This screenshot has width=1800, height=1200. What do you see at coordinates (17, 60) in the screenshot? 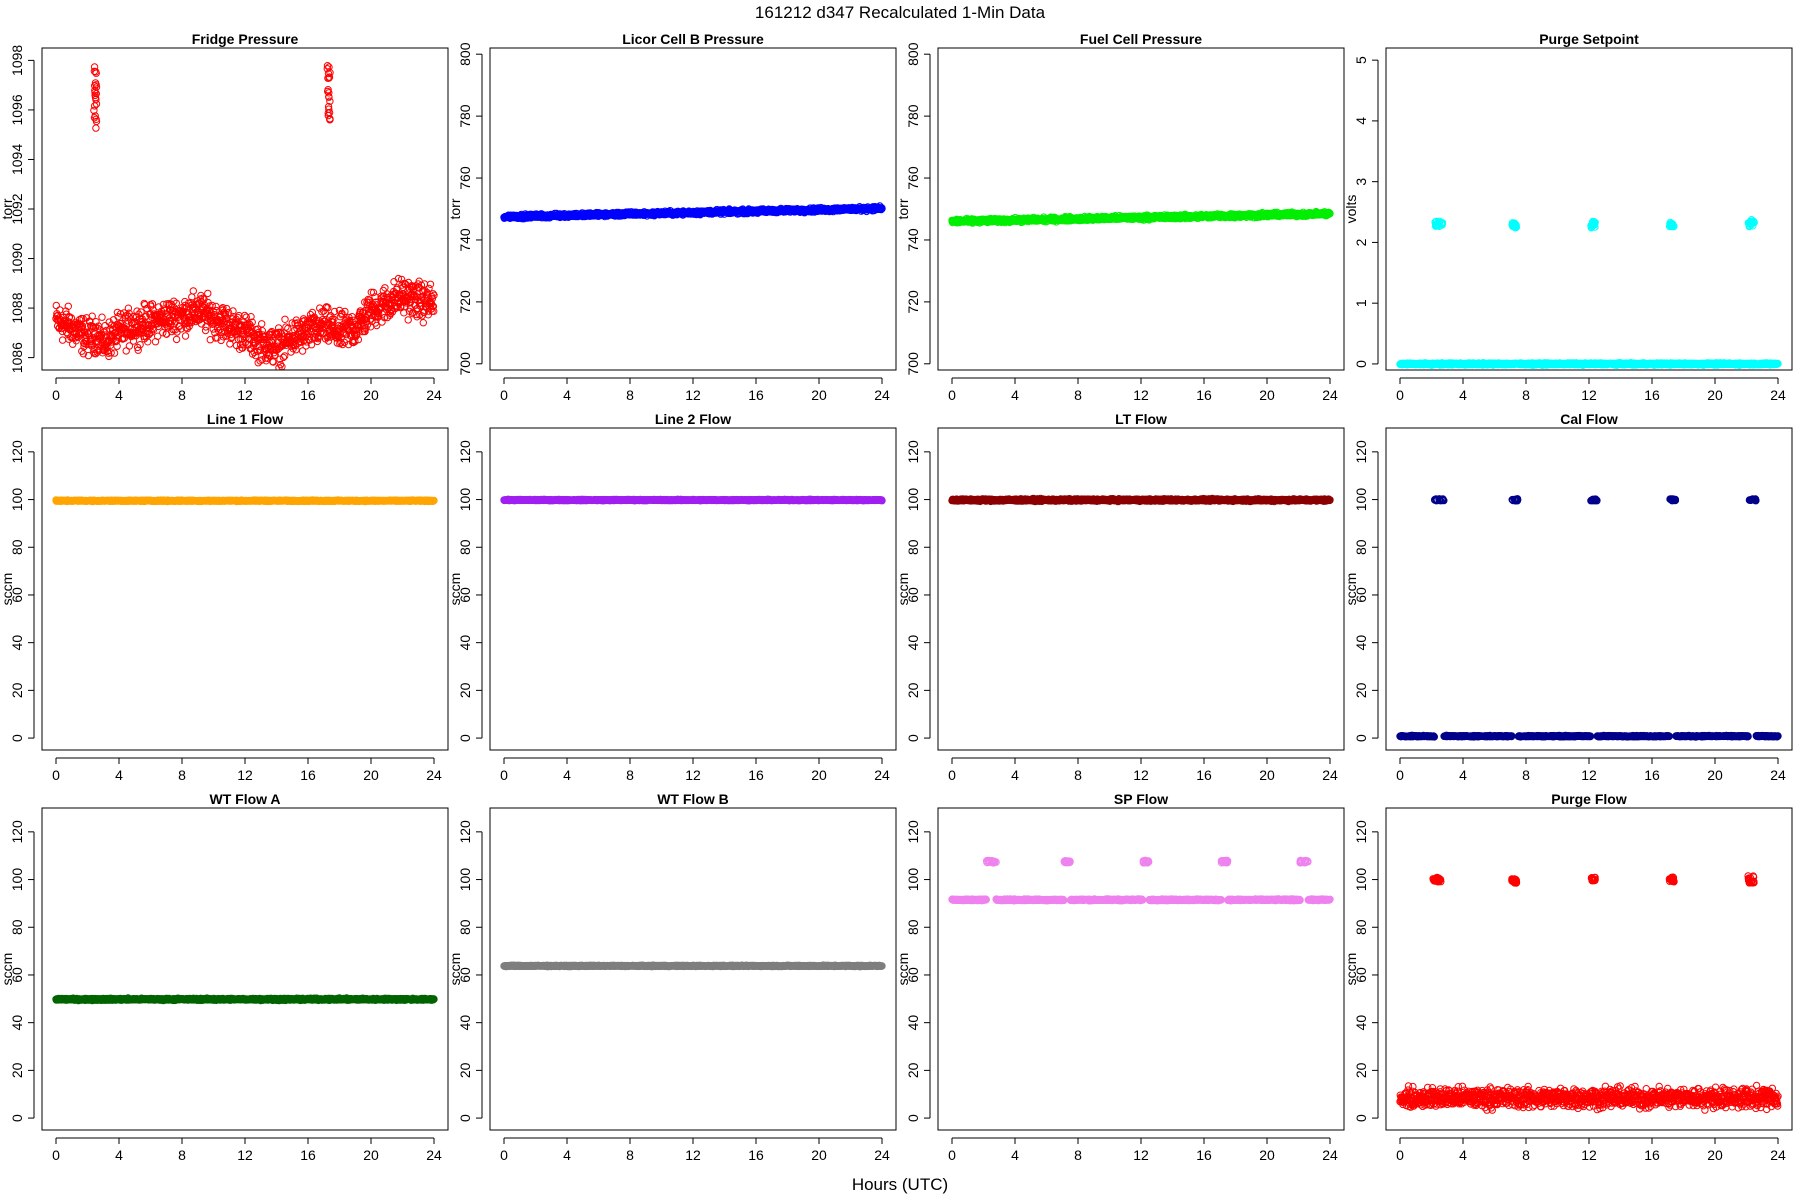
I see `y-tick-label: 1098` at bounding box center [17, 60].